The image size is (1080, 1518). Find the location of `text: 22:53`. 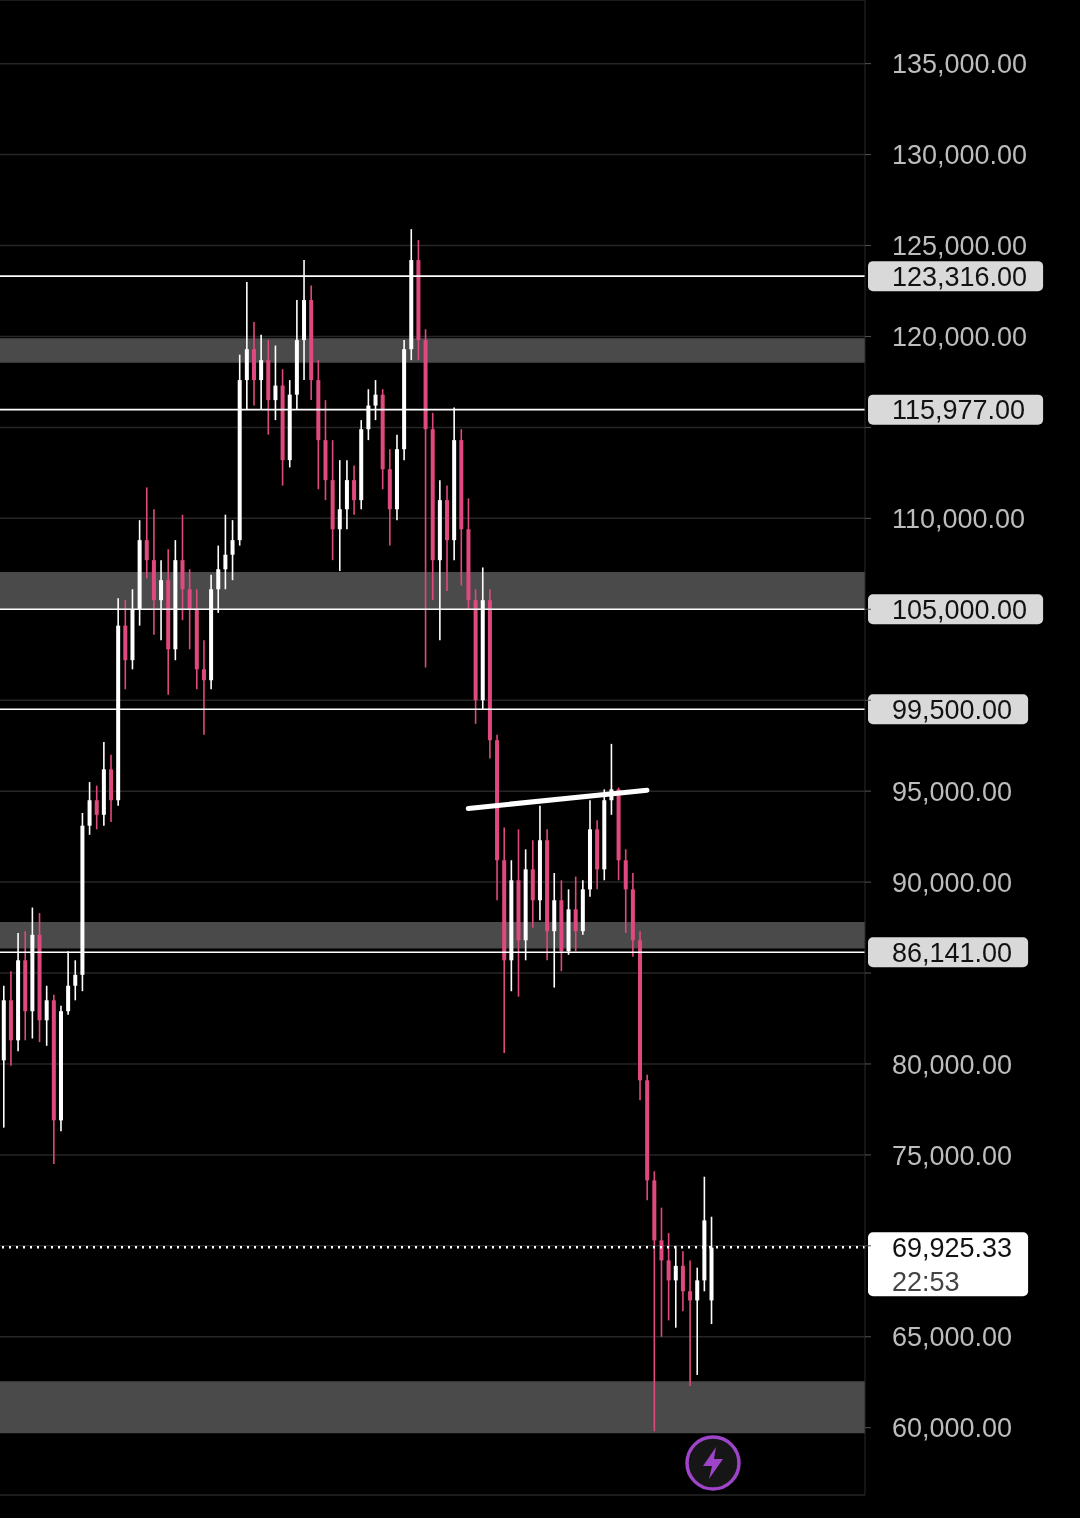

text: 22:53 is located at coordinates (926, 1281).